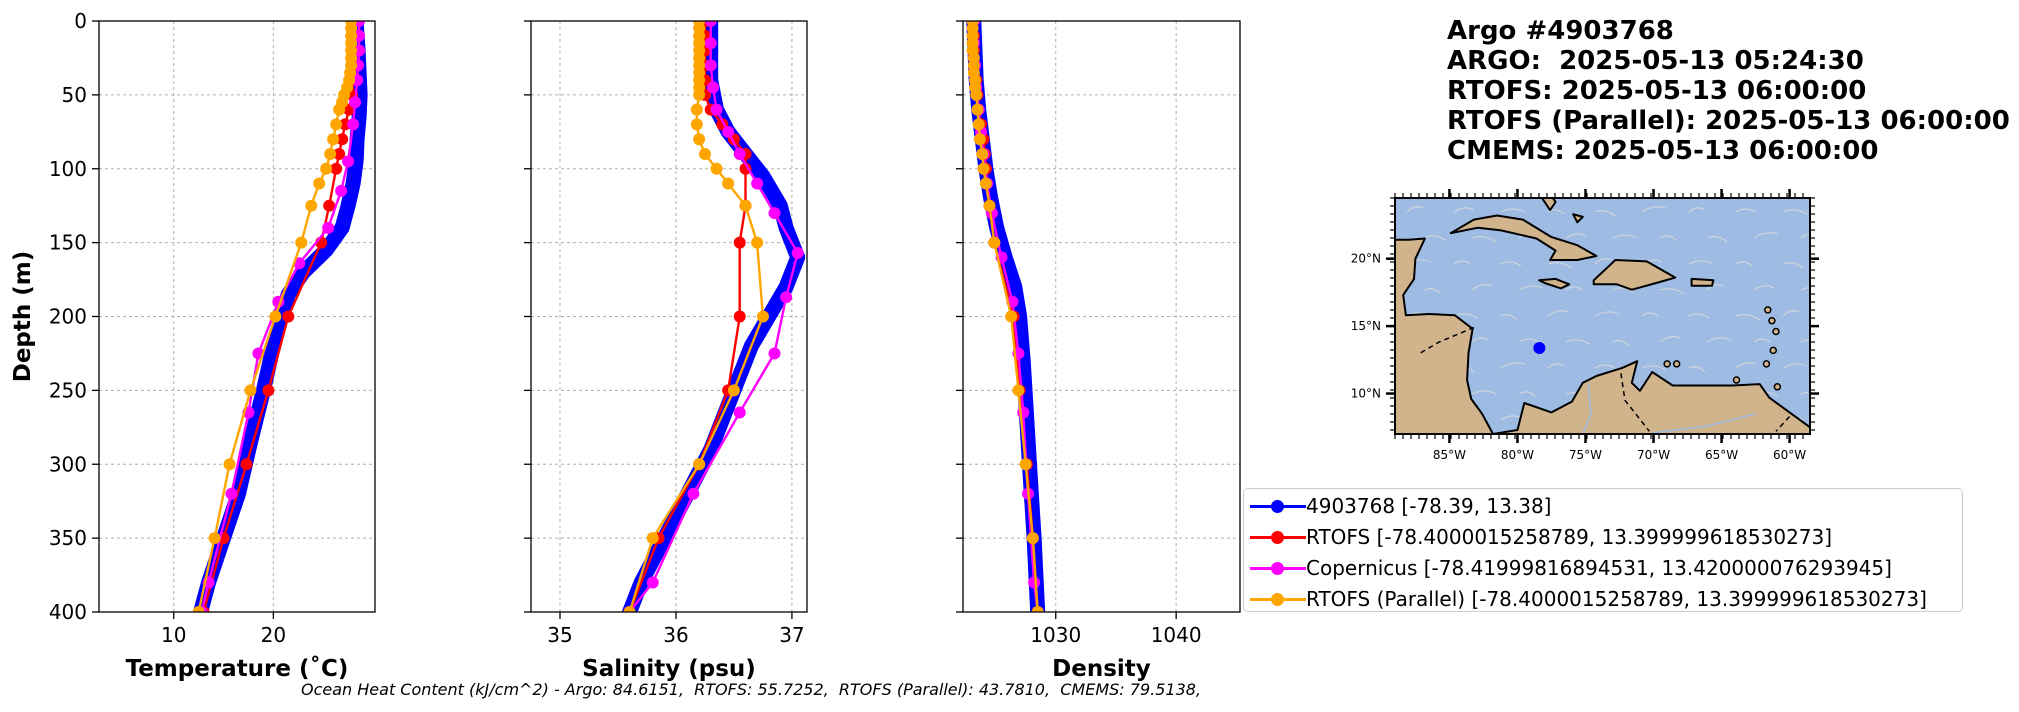 This screenshot has height=712, width=2019. Describe the element at coordinates (68, 612) in the screenshot. I see `y-tick-label: 400` at that location.